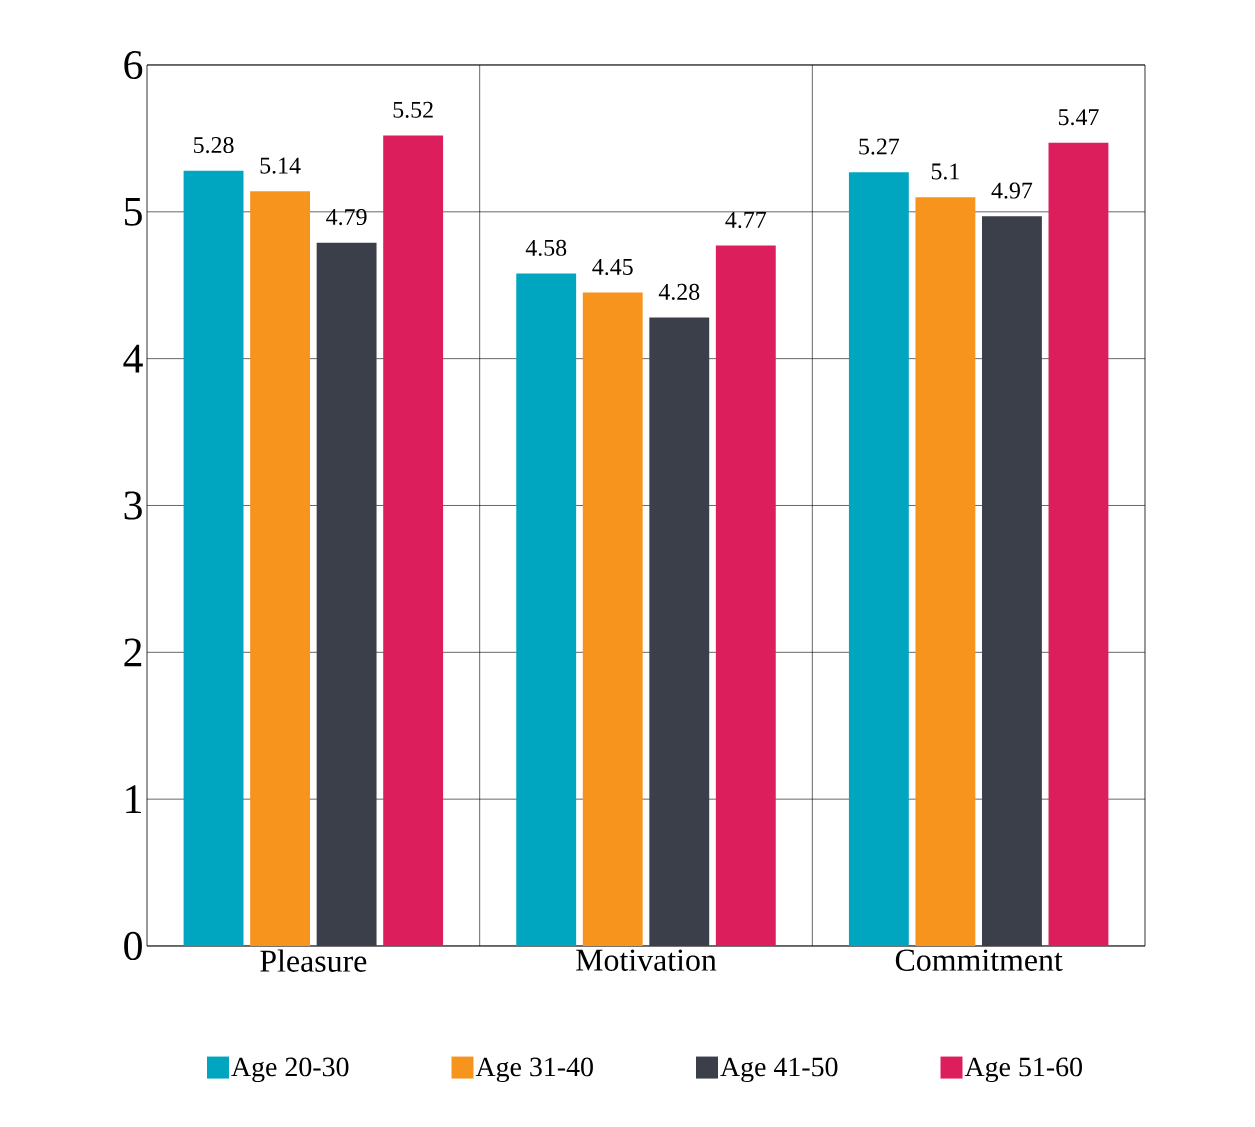 The image size is (1255, 1127). I want to click on data-label: 4.28, so click(679, 292).